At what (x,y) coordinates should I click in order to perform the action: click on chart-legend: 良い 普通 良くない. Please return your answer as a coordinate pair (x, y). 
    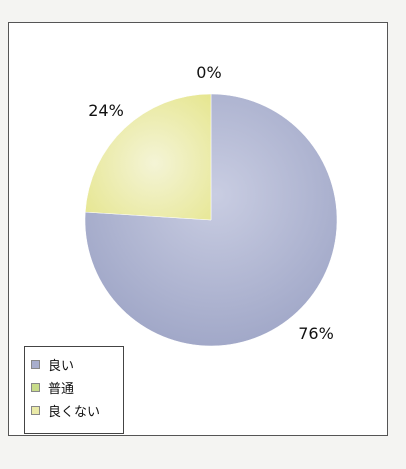
    Looking at the image, I should click on (74, 390).